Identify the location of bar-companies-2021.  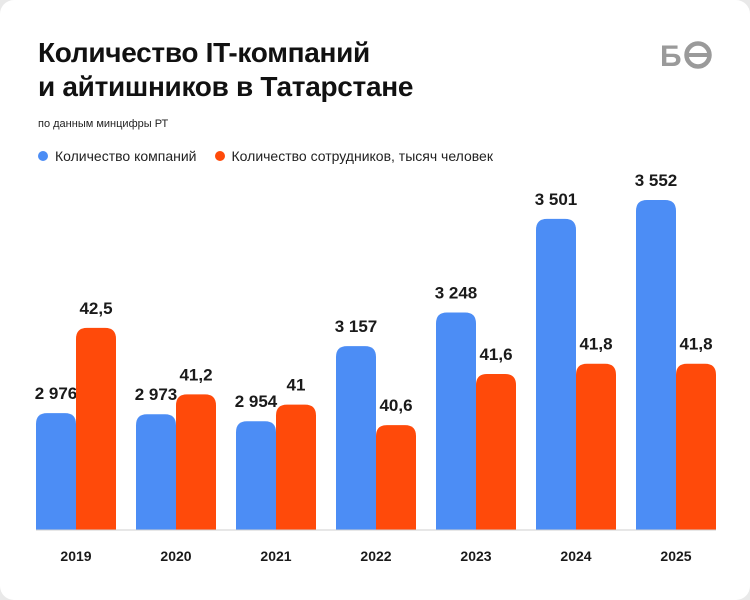
(256, 475).